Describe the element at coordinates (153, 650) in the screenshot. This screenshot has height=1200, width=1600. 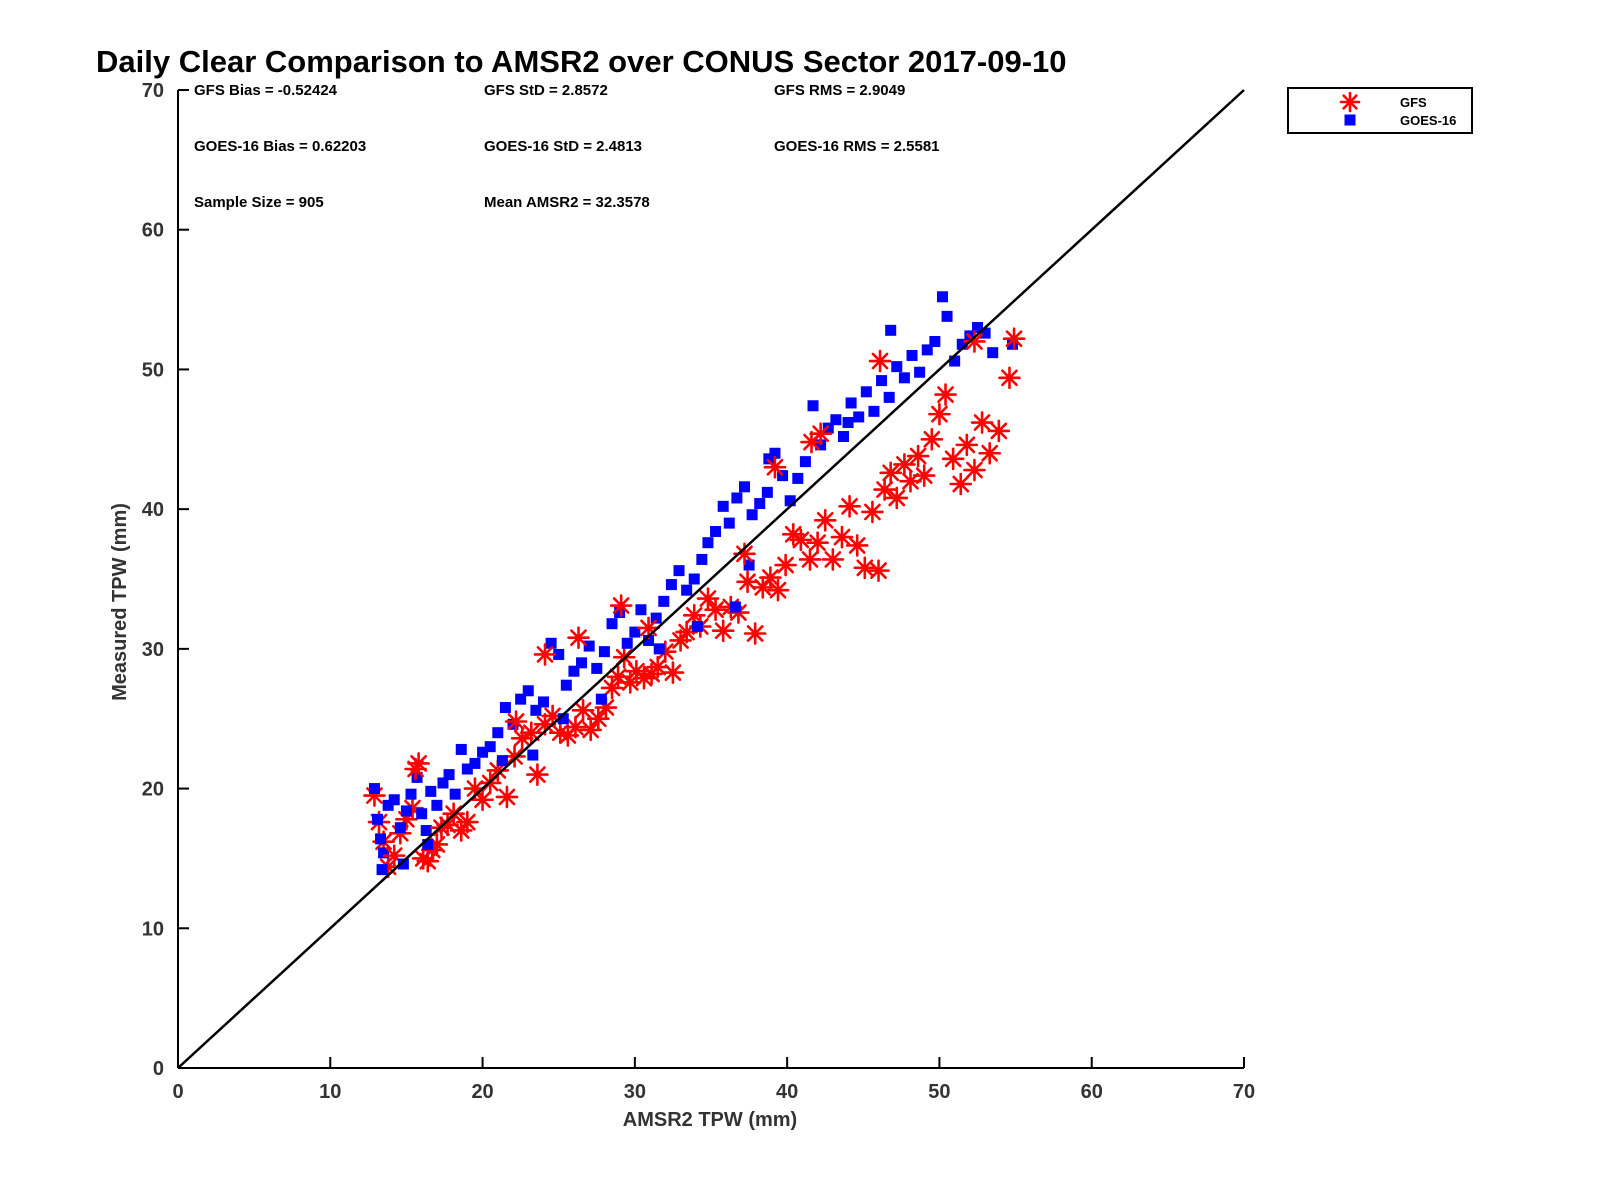
I see `y-tick-label: 30` at that location.